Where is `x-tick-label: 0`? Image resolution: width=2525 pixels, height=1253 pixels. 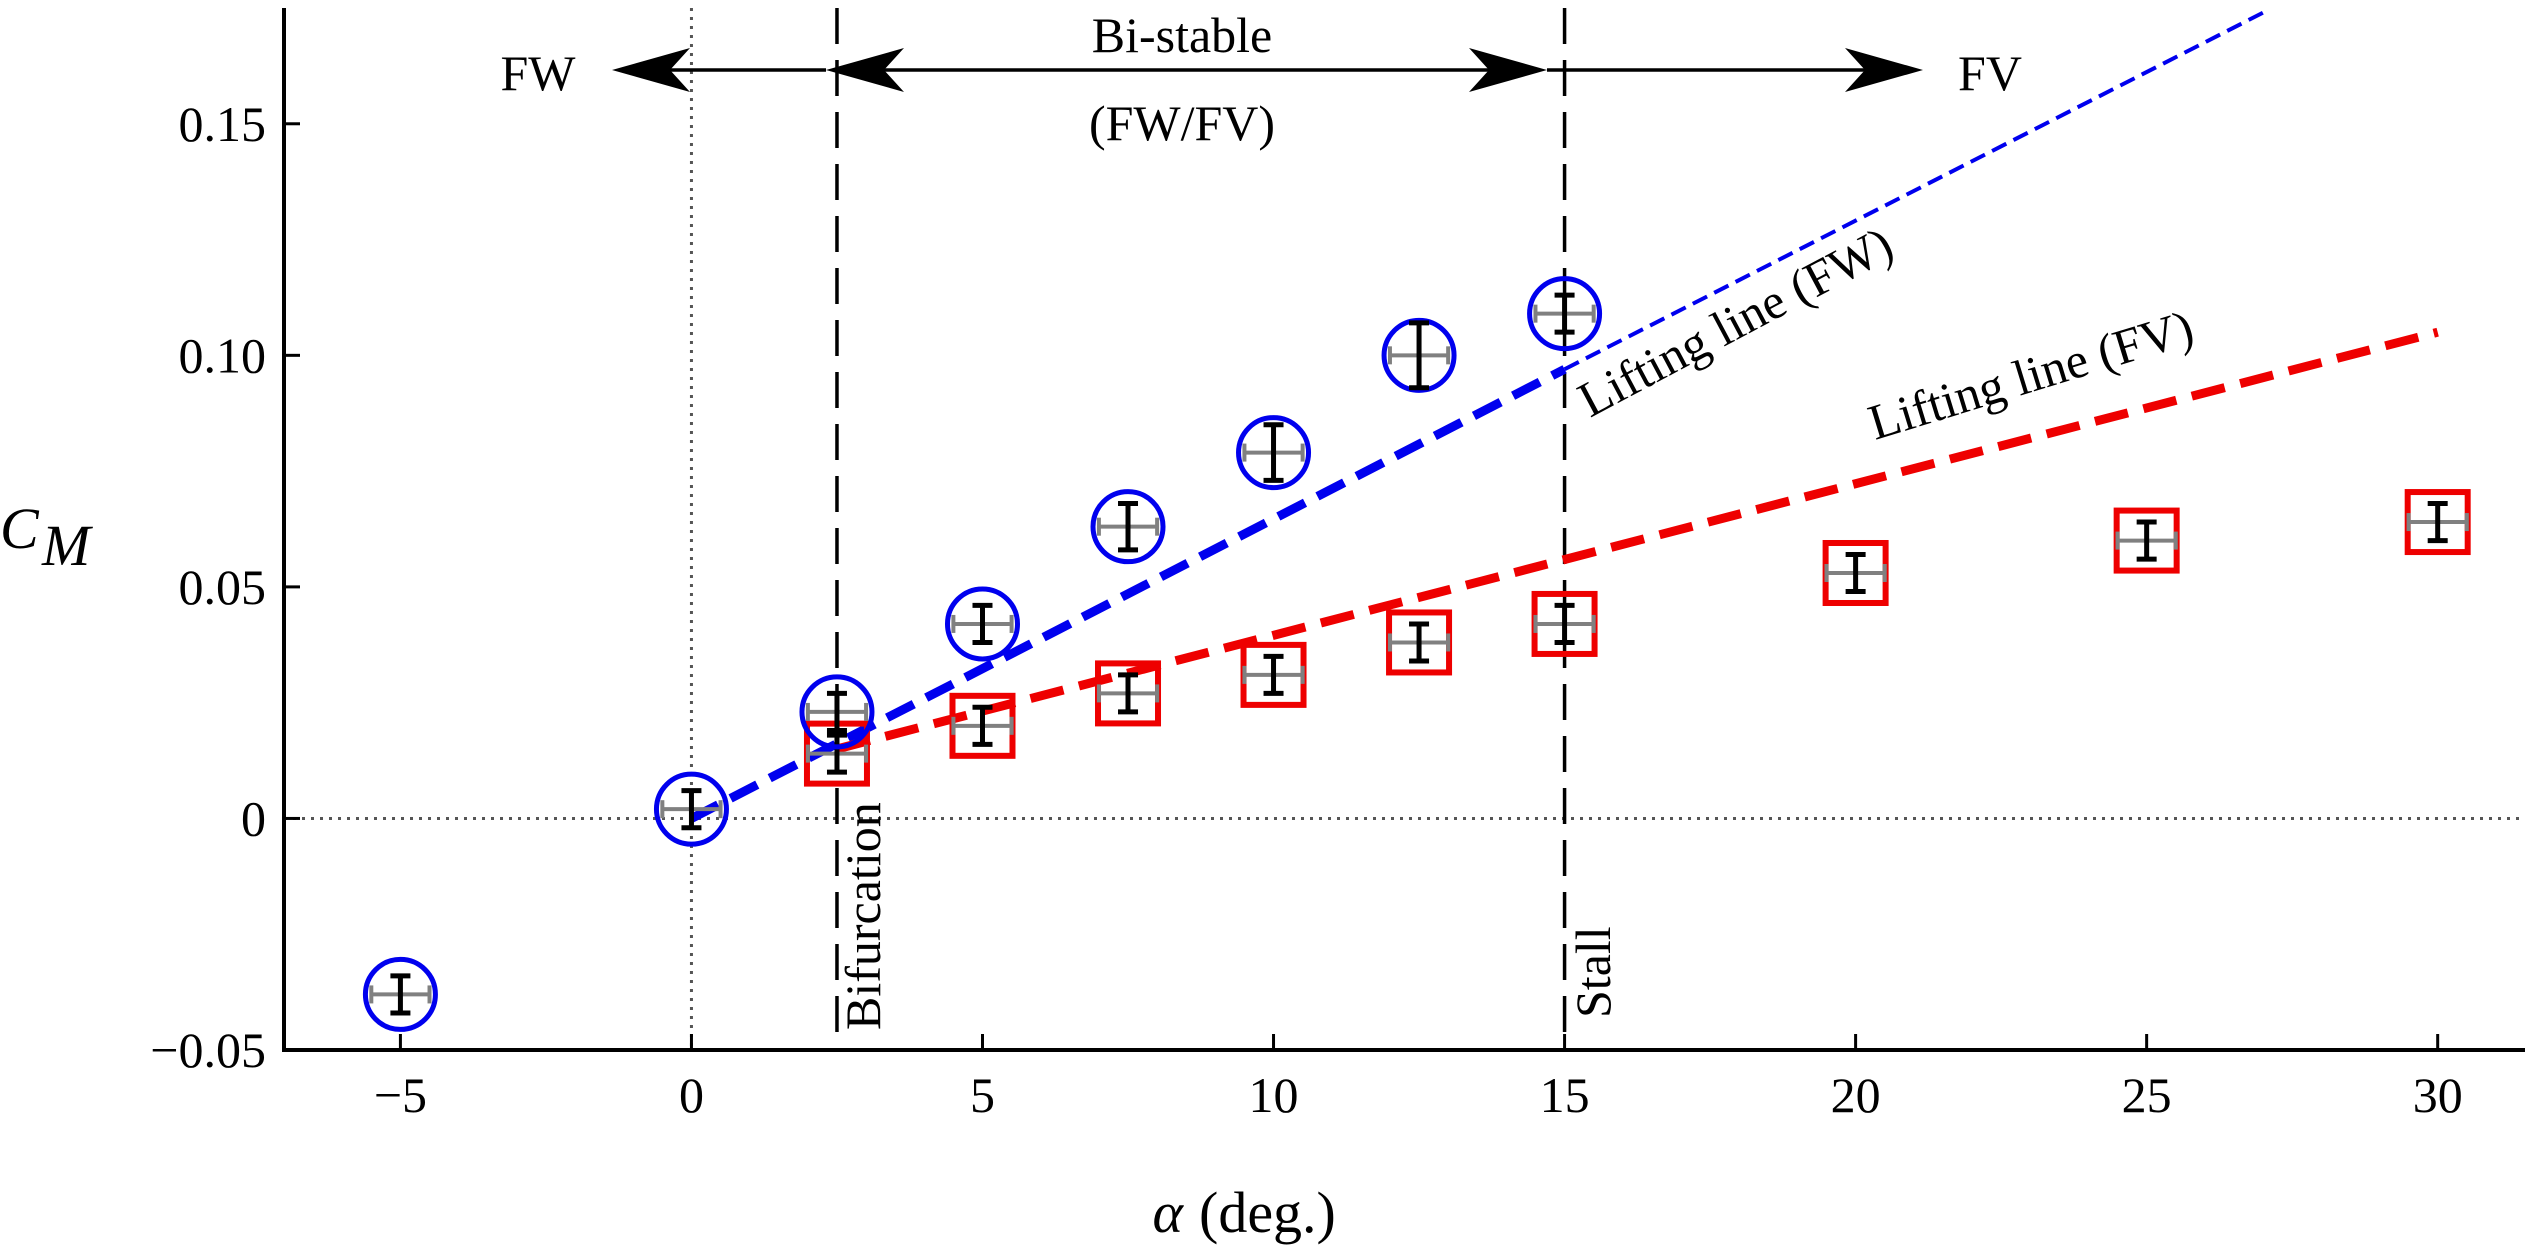 x-tick-label: 0 is located at coordinates (691, 1095).